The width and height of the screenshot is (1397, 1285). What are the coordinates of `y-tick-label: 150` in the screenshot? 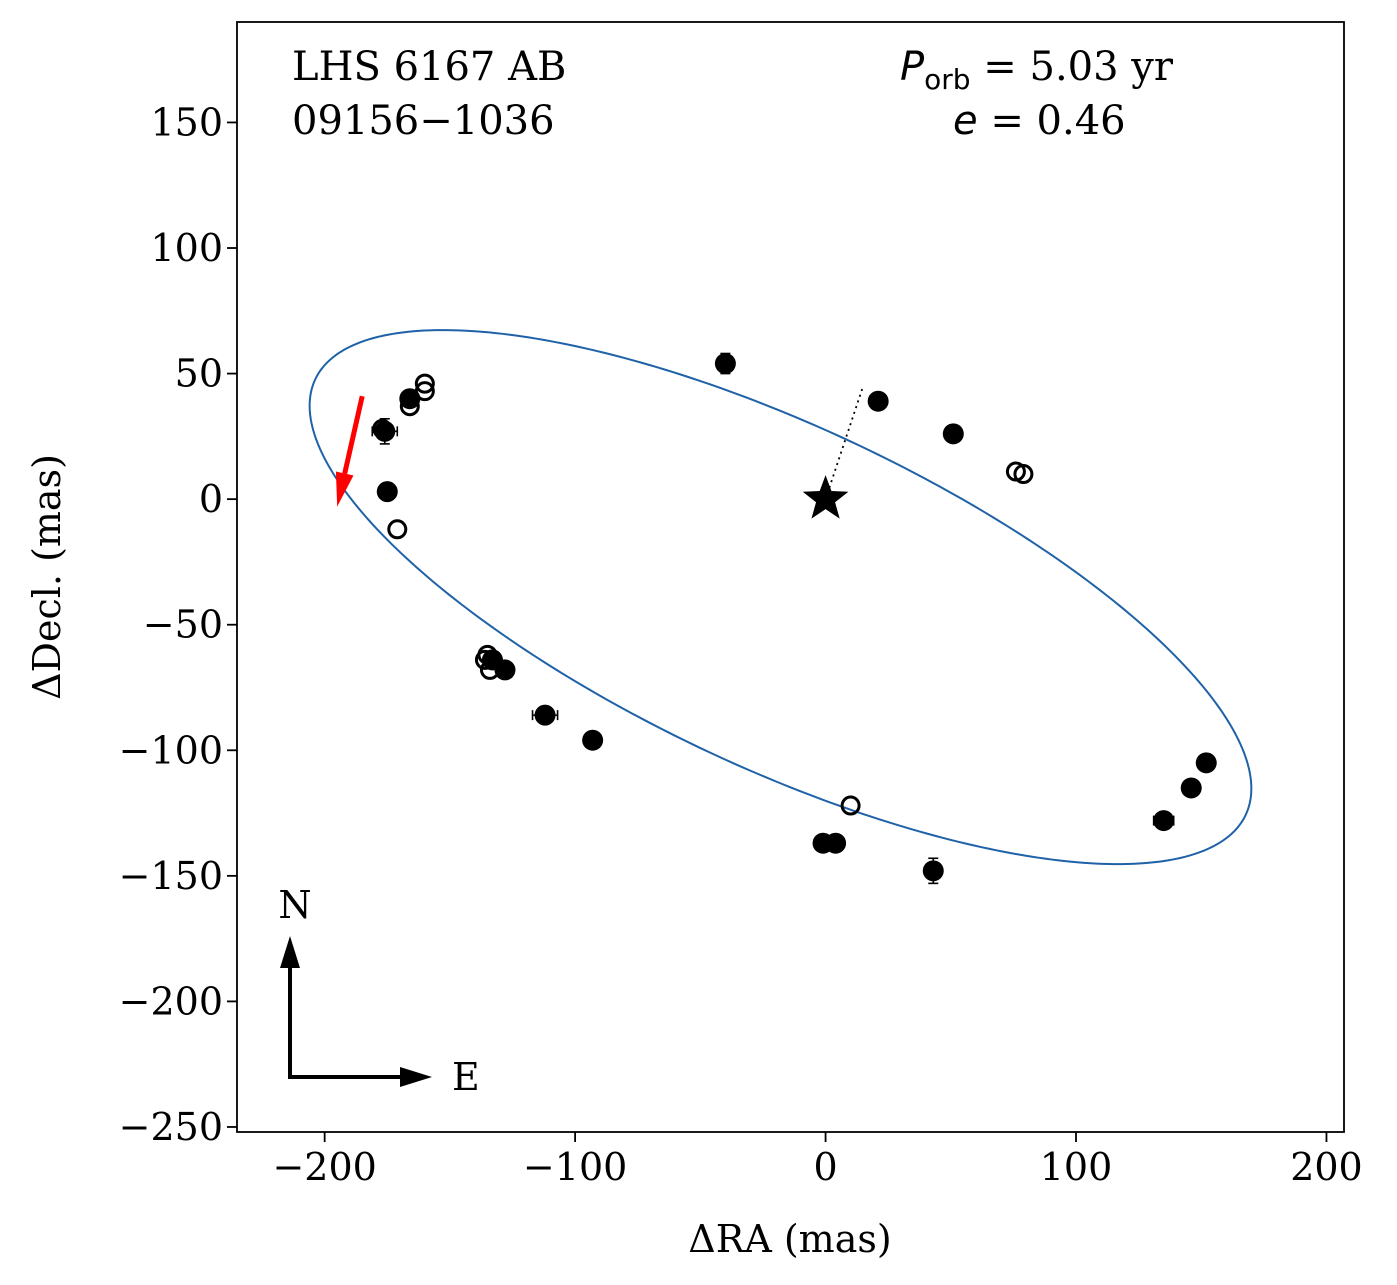 It's located at (186, 122).